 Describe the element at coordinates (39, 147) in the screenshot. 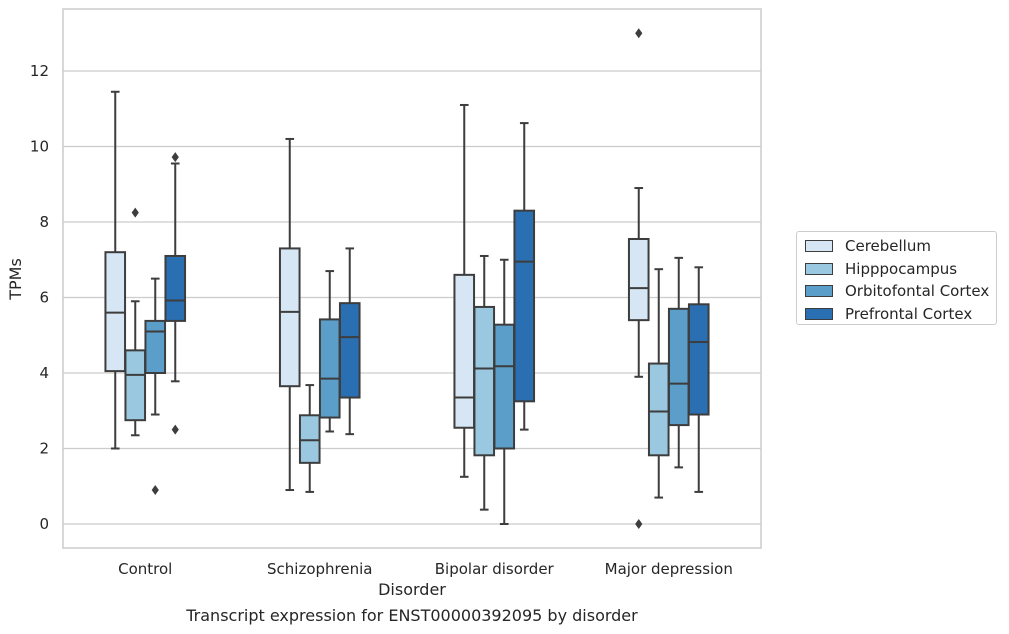

I see `y-tick-label: 10` at that location.